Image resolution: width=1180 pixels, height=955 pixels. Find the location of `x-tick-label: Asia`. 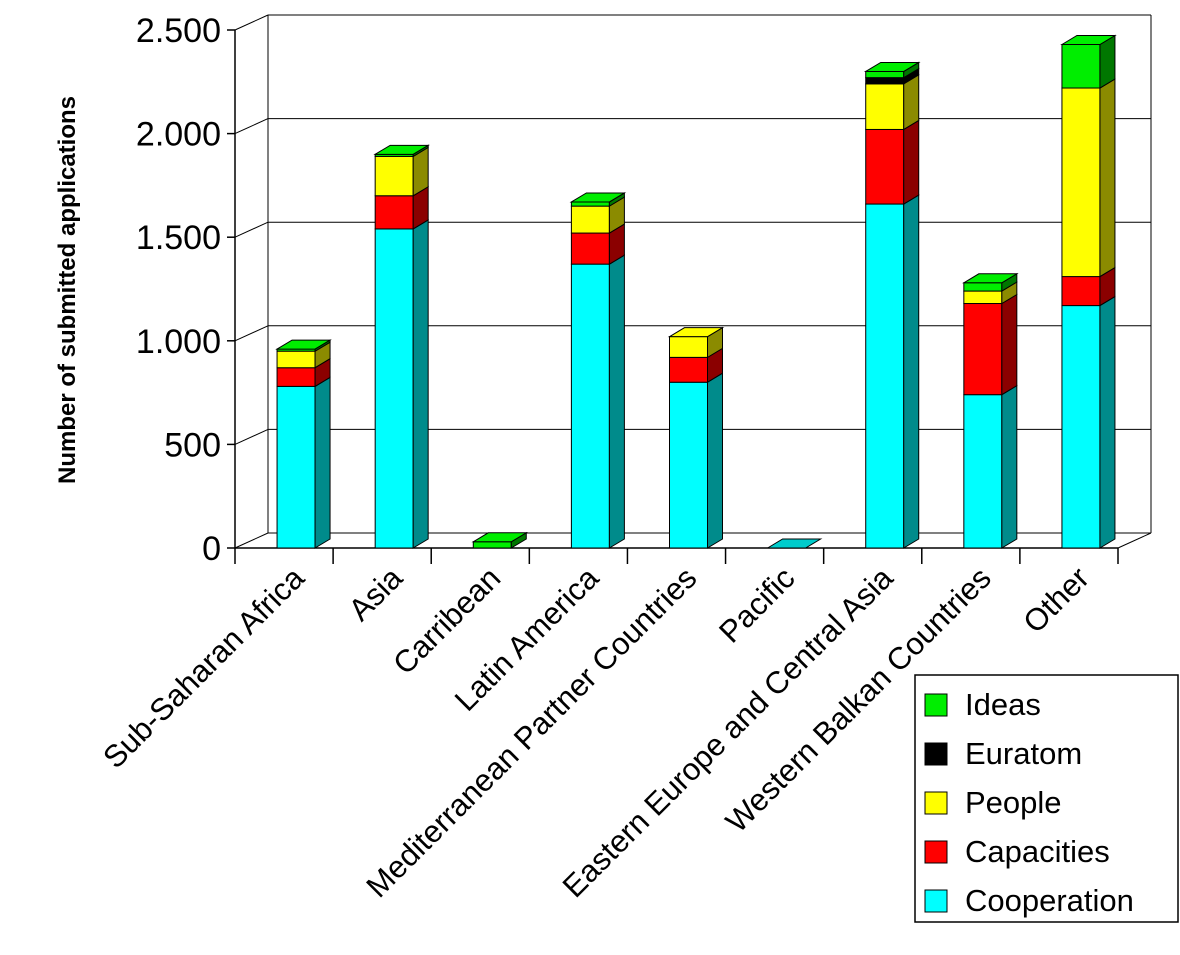

x-tick-label: Asia is located at coordinates (376, 594).